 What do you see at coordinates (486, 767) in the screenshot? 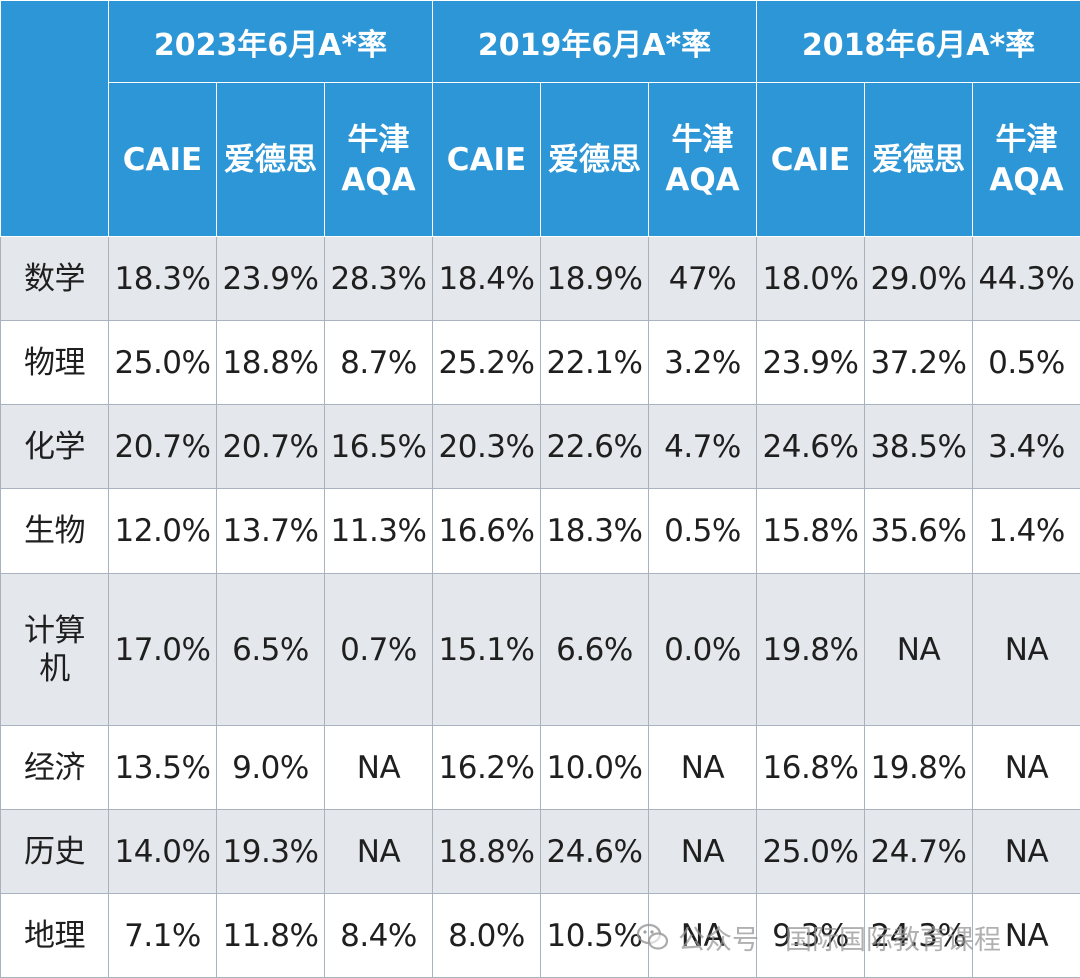
I see `rate-cell: 16.2%` at bounding box center [486, 767].